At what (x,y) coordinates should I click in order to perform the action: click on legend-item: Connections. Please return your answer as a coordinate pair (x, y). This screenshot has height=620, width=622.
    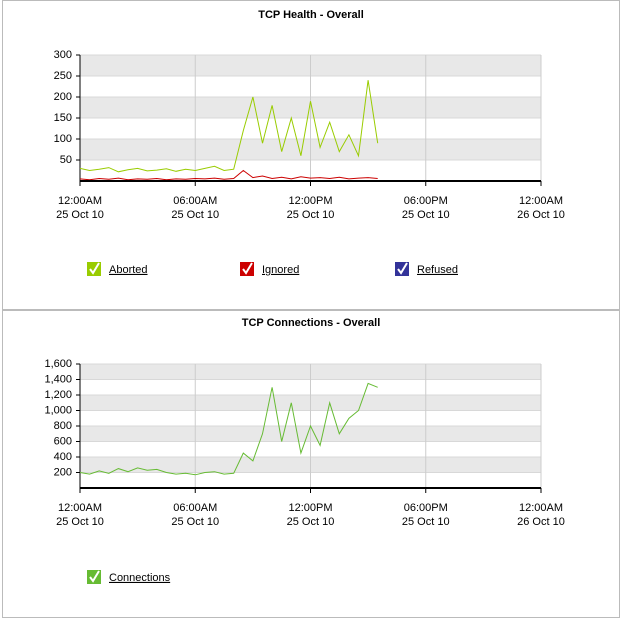
    Looking at the image, I should click on (129, 577).